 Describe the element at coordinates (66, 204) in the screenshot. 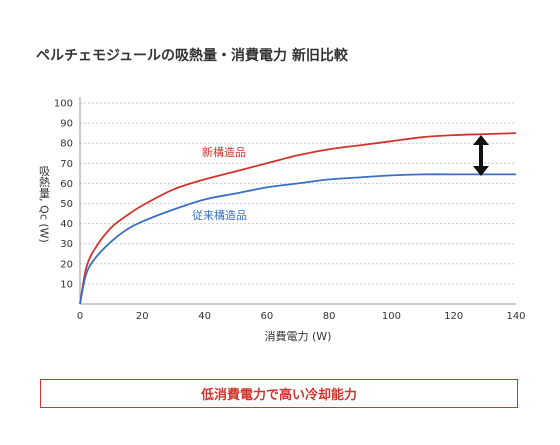

I see `y-tick-label-50: 50` at that location.